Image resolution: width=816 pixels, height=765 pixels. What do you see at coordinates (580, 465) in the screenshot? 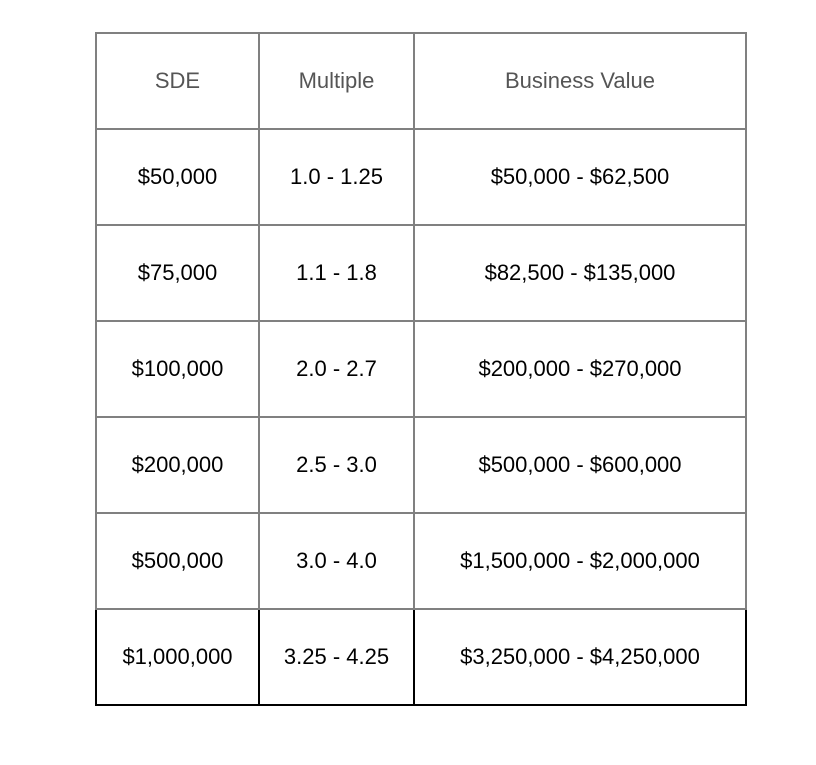
I see `cell-business-value: $500,000 - $600,000` at bounding box center [580, 465].